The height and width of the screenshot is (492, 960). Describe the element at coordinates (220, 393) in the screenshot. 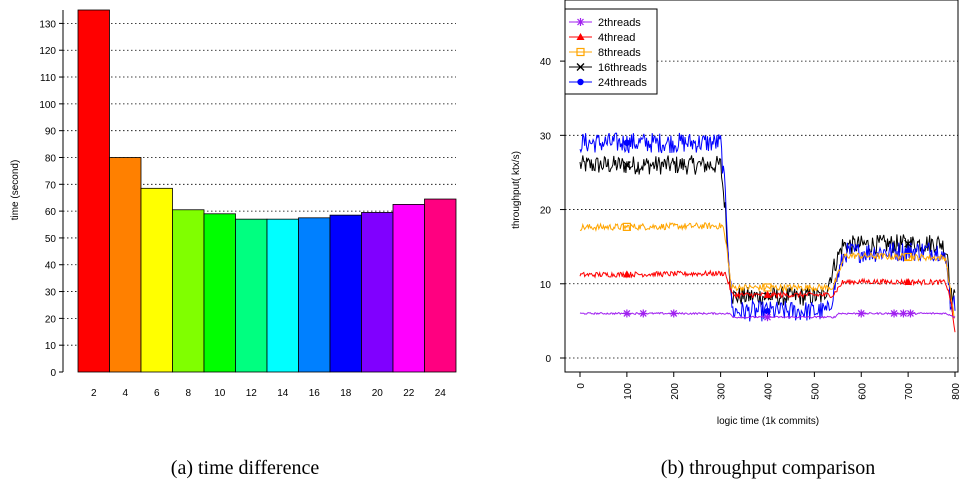

I see `x-tick-label: 10` at that location.